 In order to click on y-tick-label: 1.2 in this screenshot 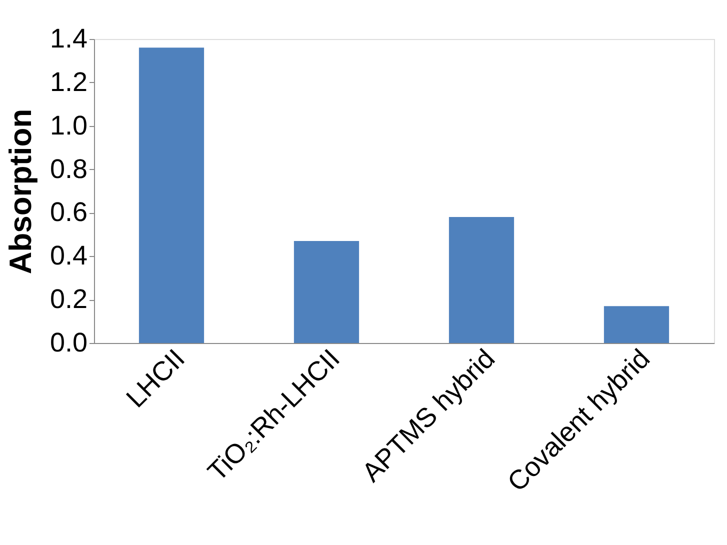, I will do `click(69, 81)`.